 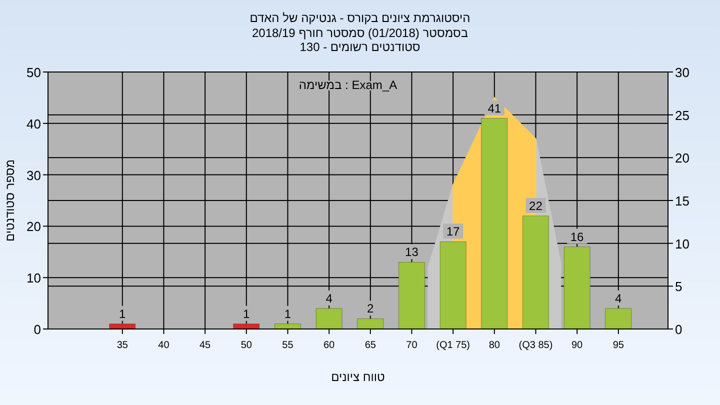 I want to click on data-label: 16, so click(x=577, y=237).